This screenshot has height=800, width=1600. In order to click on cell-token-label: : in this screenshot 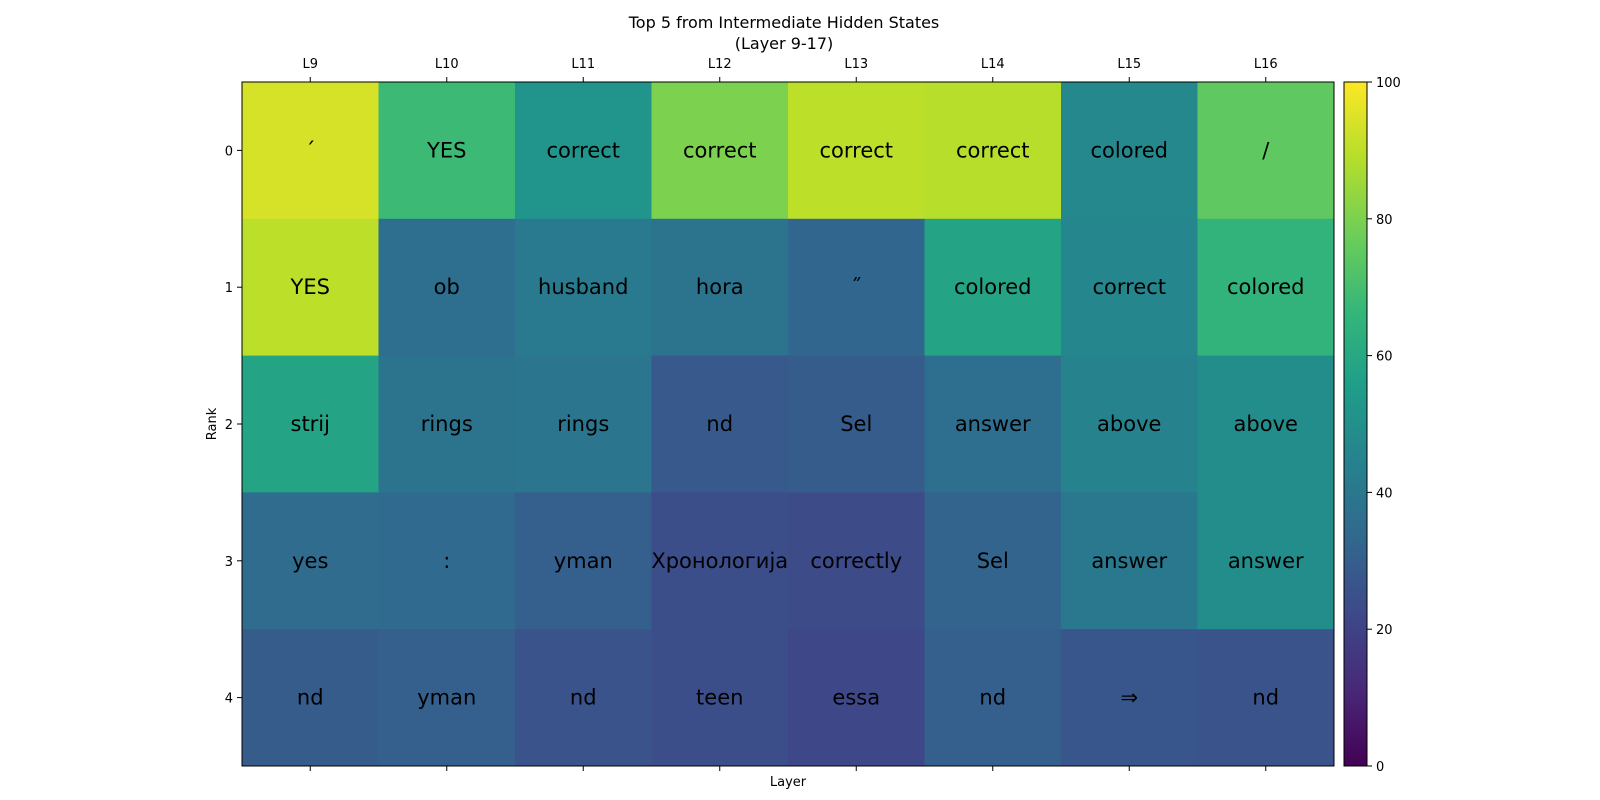, I will do `click(446, 561)`.